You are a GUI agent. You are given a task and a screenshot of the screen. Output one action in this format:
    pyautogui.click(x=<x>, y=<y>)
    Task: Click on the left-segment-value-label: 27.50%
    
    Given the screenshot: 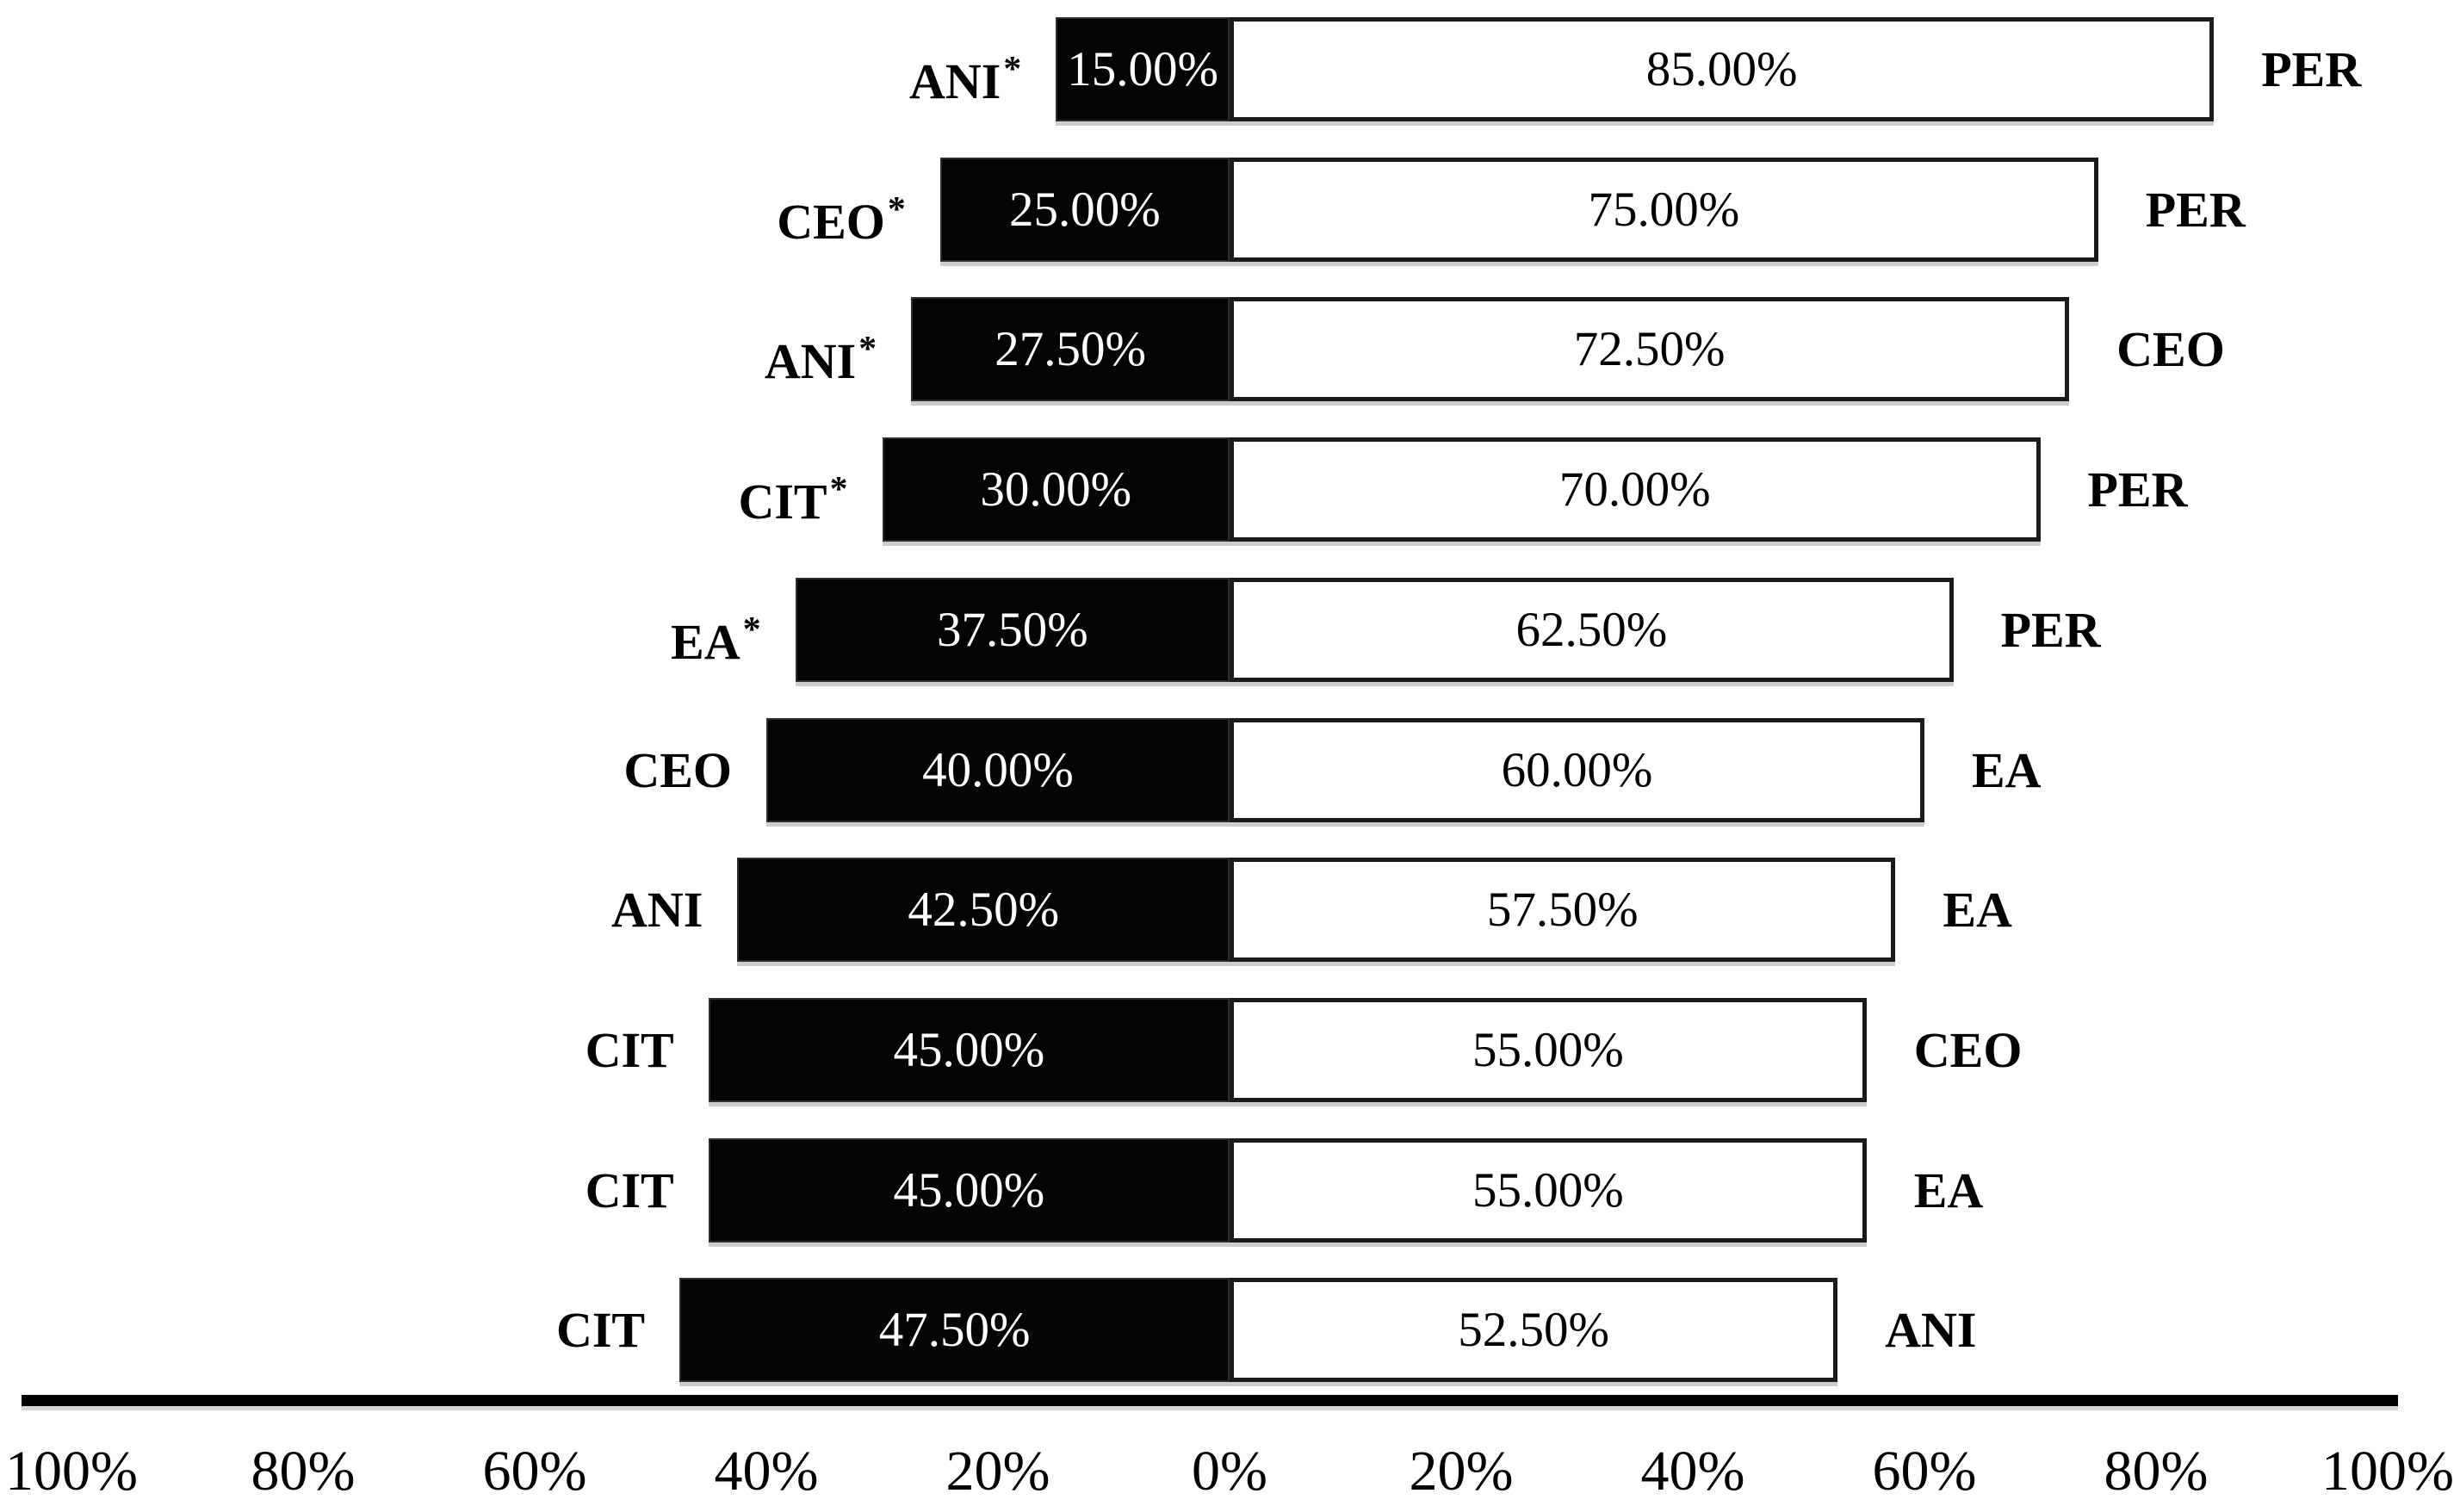 What is the action you would take?
    pyautogui.click(x=1071, y=350)
    